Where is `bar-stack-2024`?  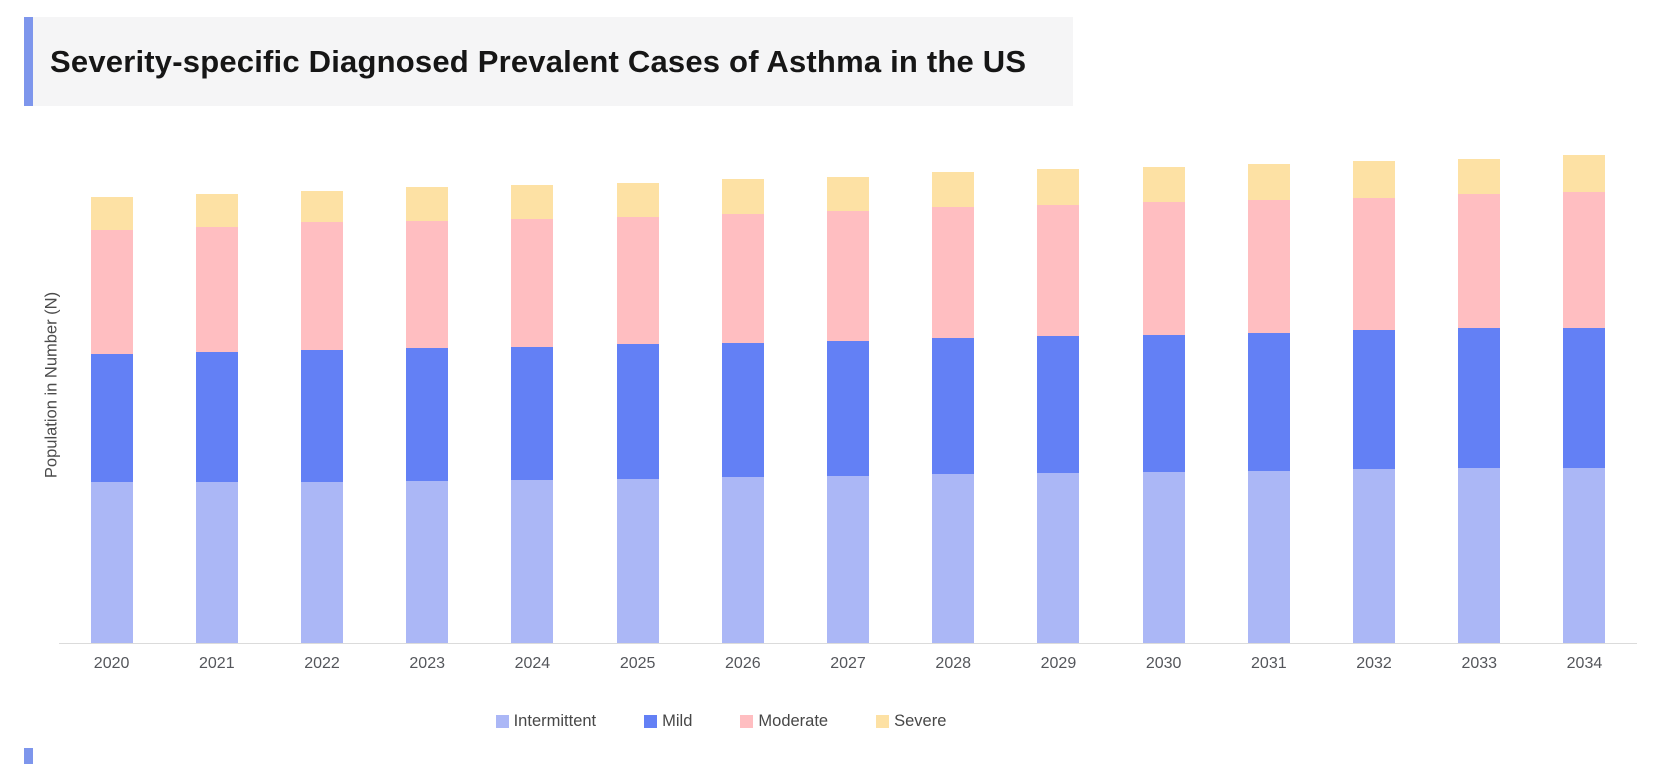
bar-stack-2024 is located at coordinates (532, 414).